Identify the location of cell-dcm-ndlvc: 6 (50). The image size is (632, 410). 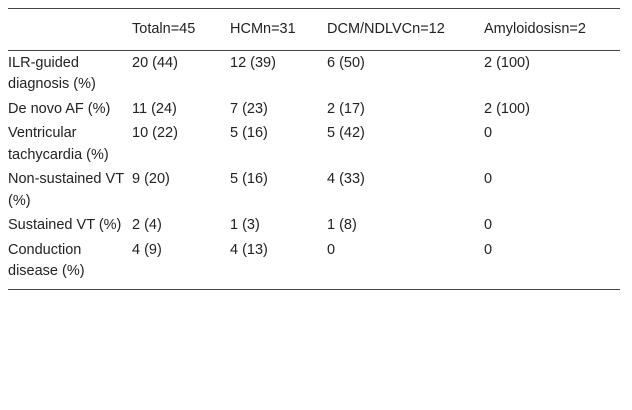
(346, 62).